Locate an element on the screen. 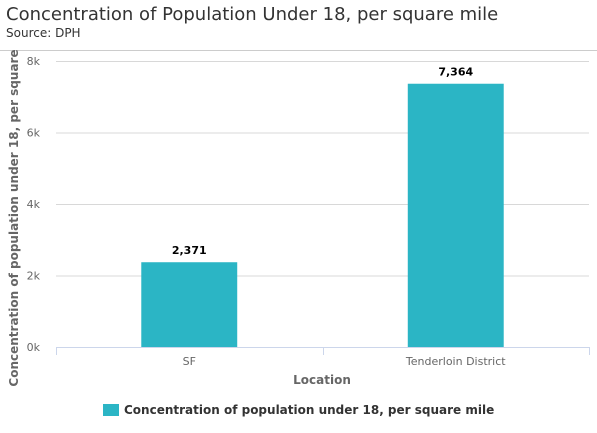 The width and height of the screenshot is (597, 433). x-tick-label: Tenderloin District is located at coordinates (455, 361).